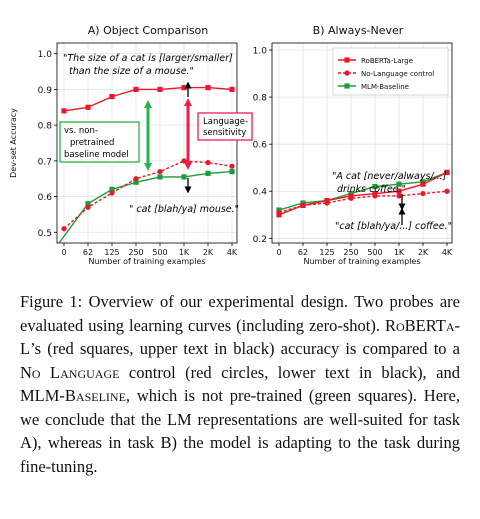 The height and width of the screenshot is (519, 480). What do you see at coordinates (92, 143) in the screenshot?
I see `baseline-note-line-2: pretrained` at bounding box center [92, 143].